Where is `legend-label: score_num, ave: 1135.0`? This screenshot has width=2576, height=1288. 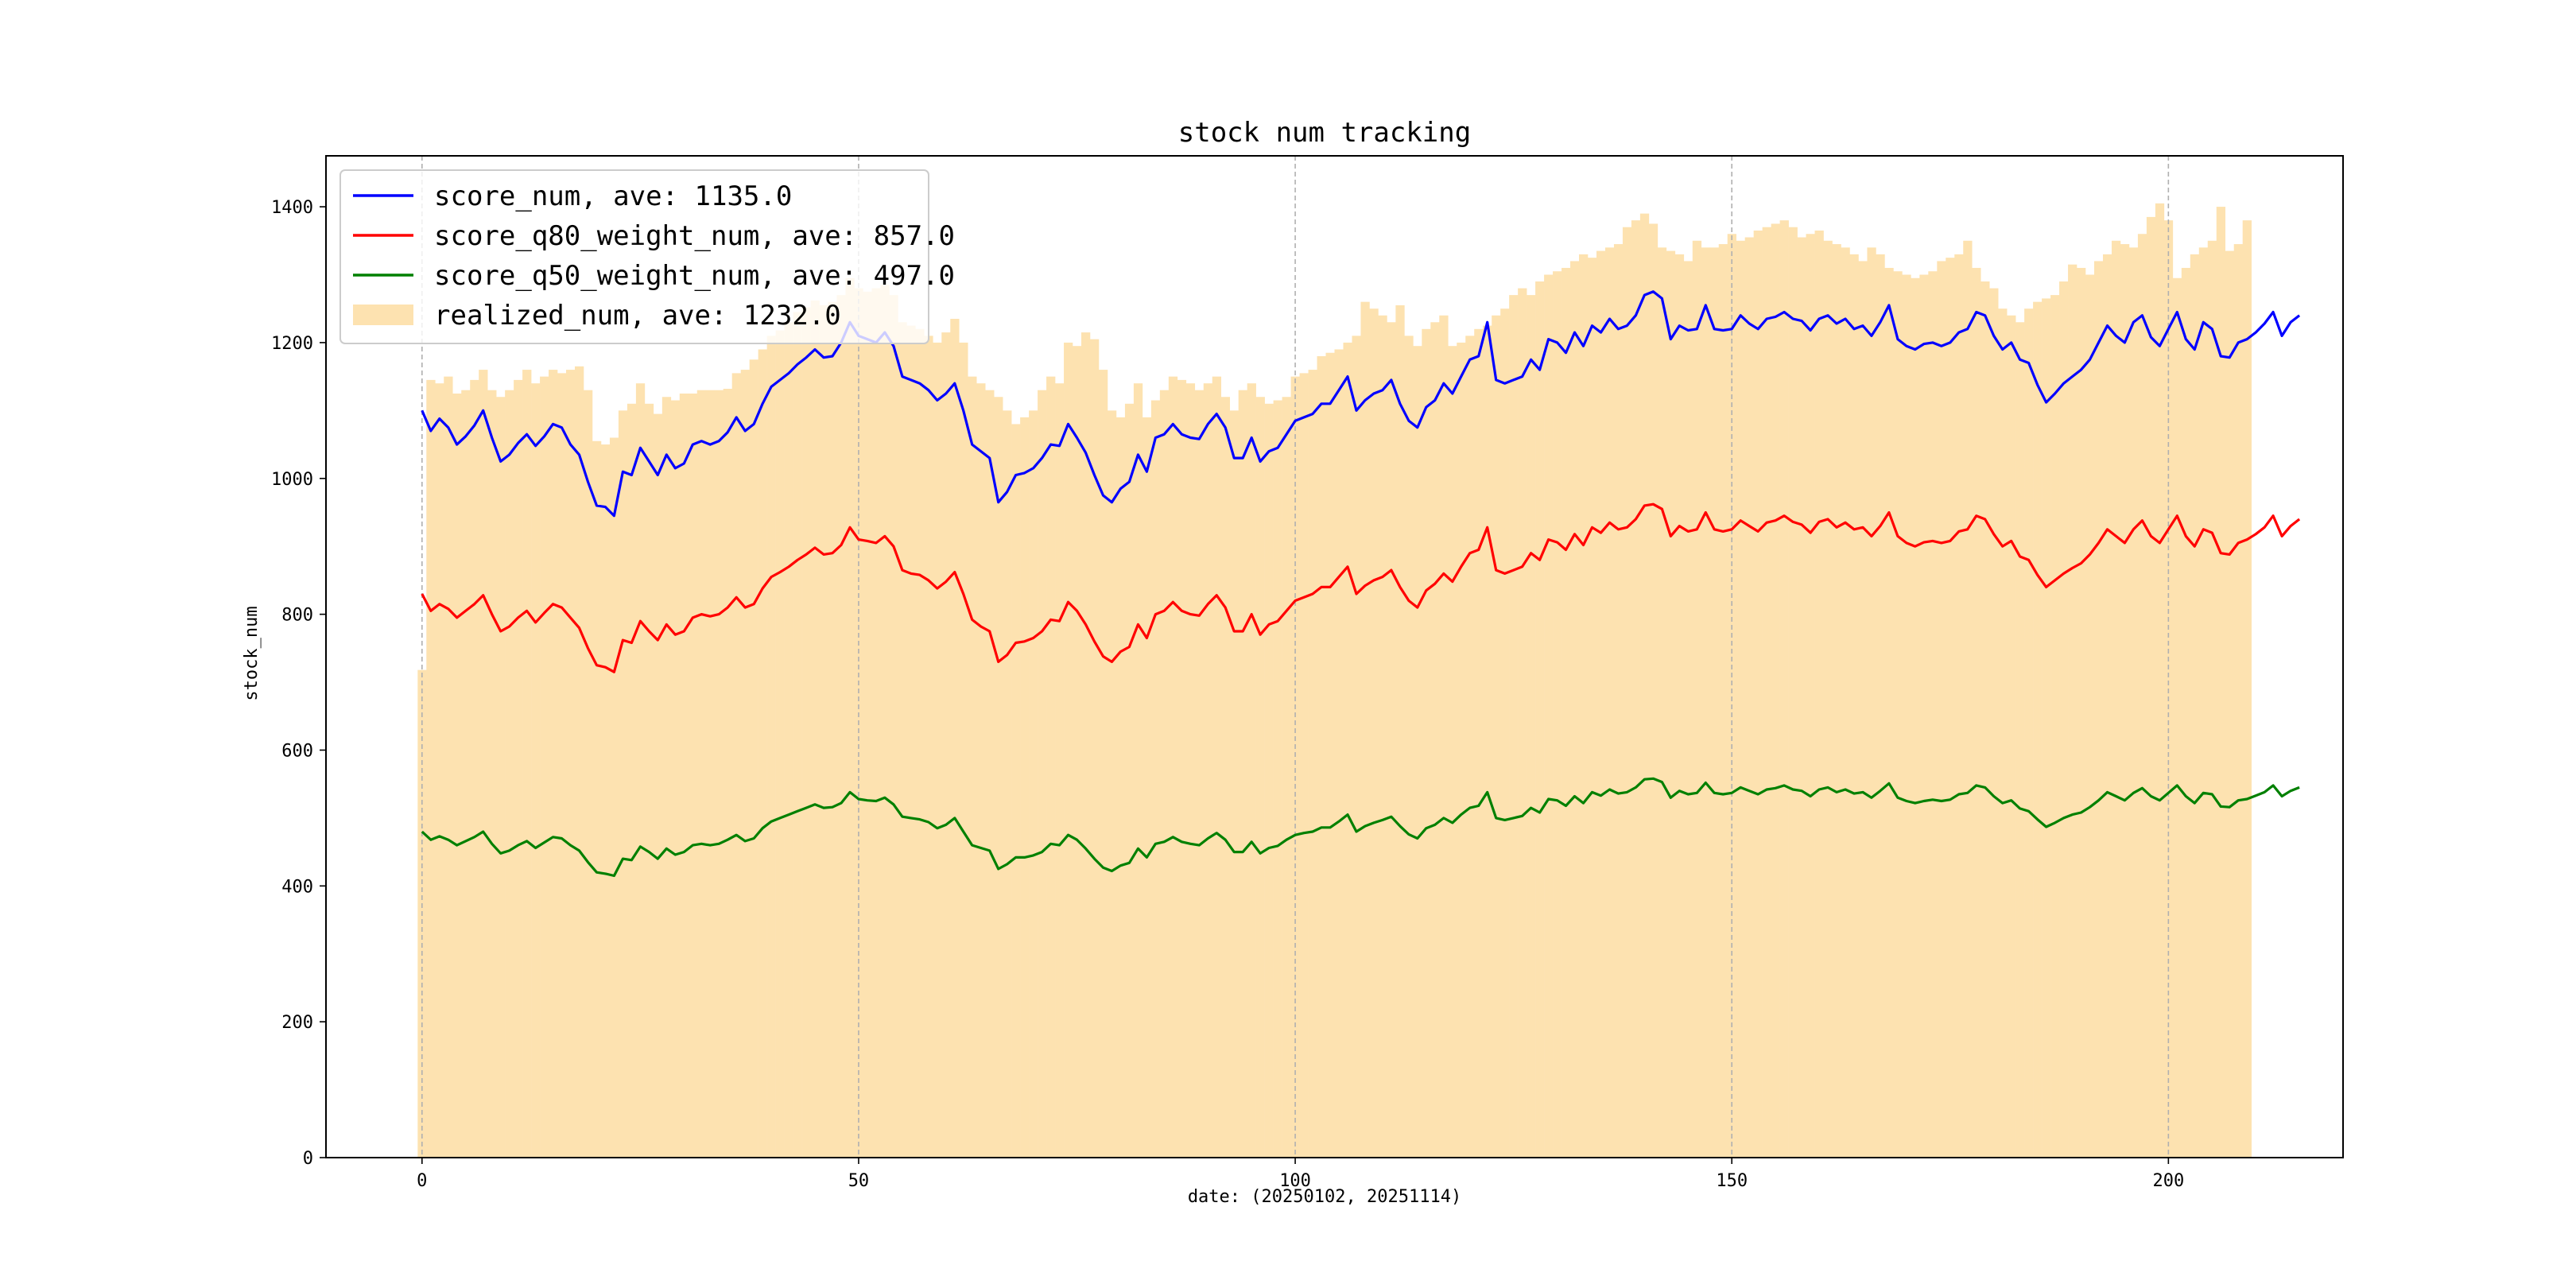 legend-label: score_num, ave: 1135.0 is located at coordinates (613, 196).